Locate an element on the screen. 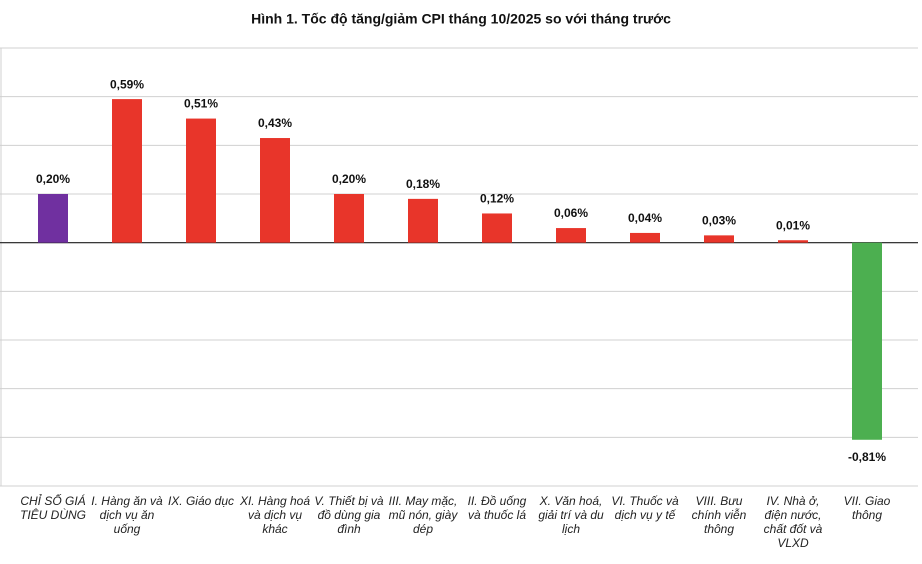 This screenshot has height=564, width=922. x-tick-label: II. Đồ uống và thuốc lá is located at coordinates (497, 508).